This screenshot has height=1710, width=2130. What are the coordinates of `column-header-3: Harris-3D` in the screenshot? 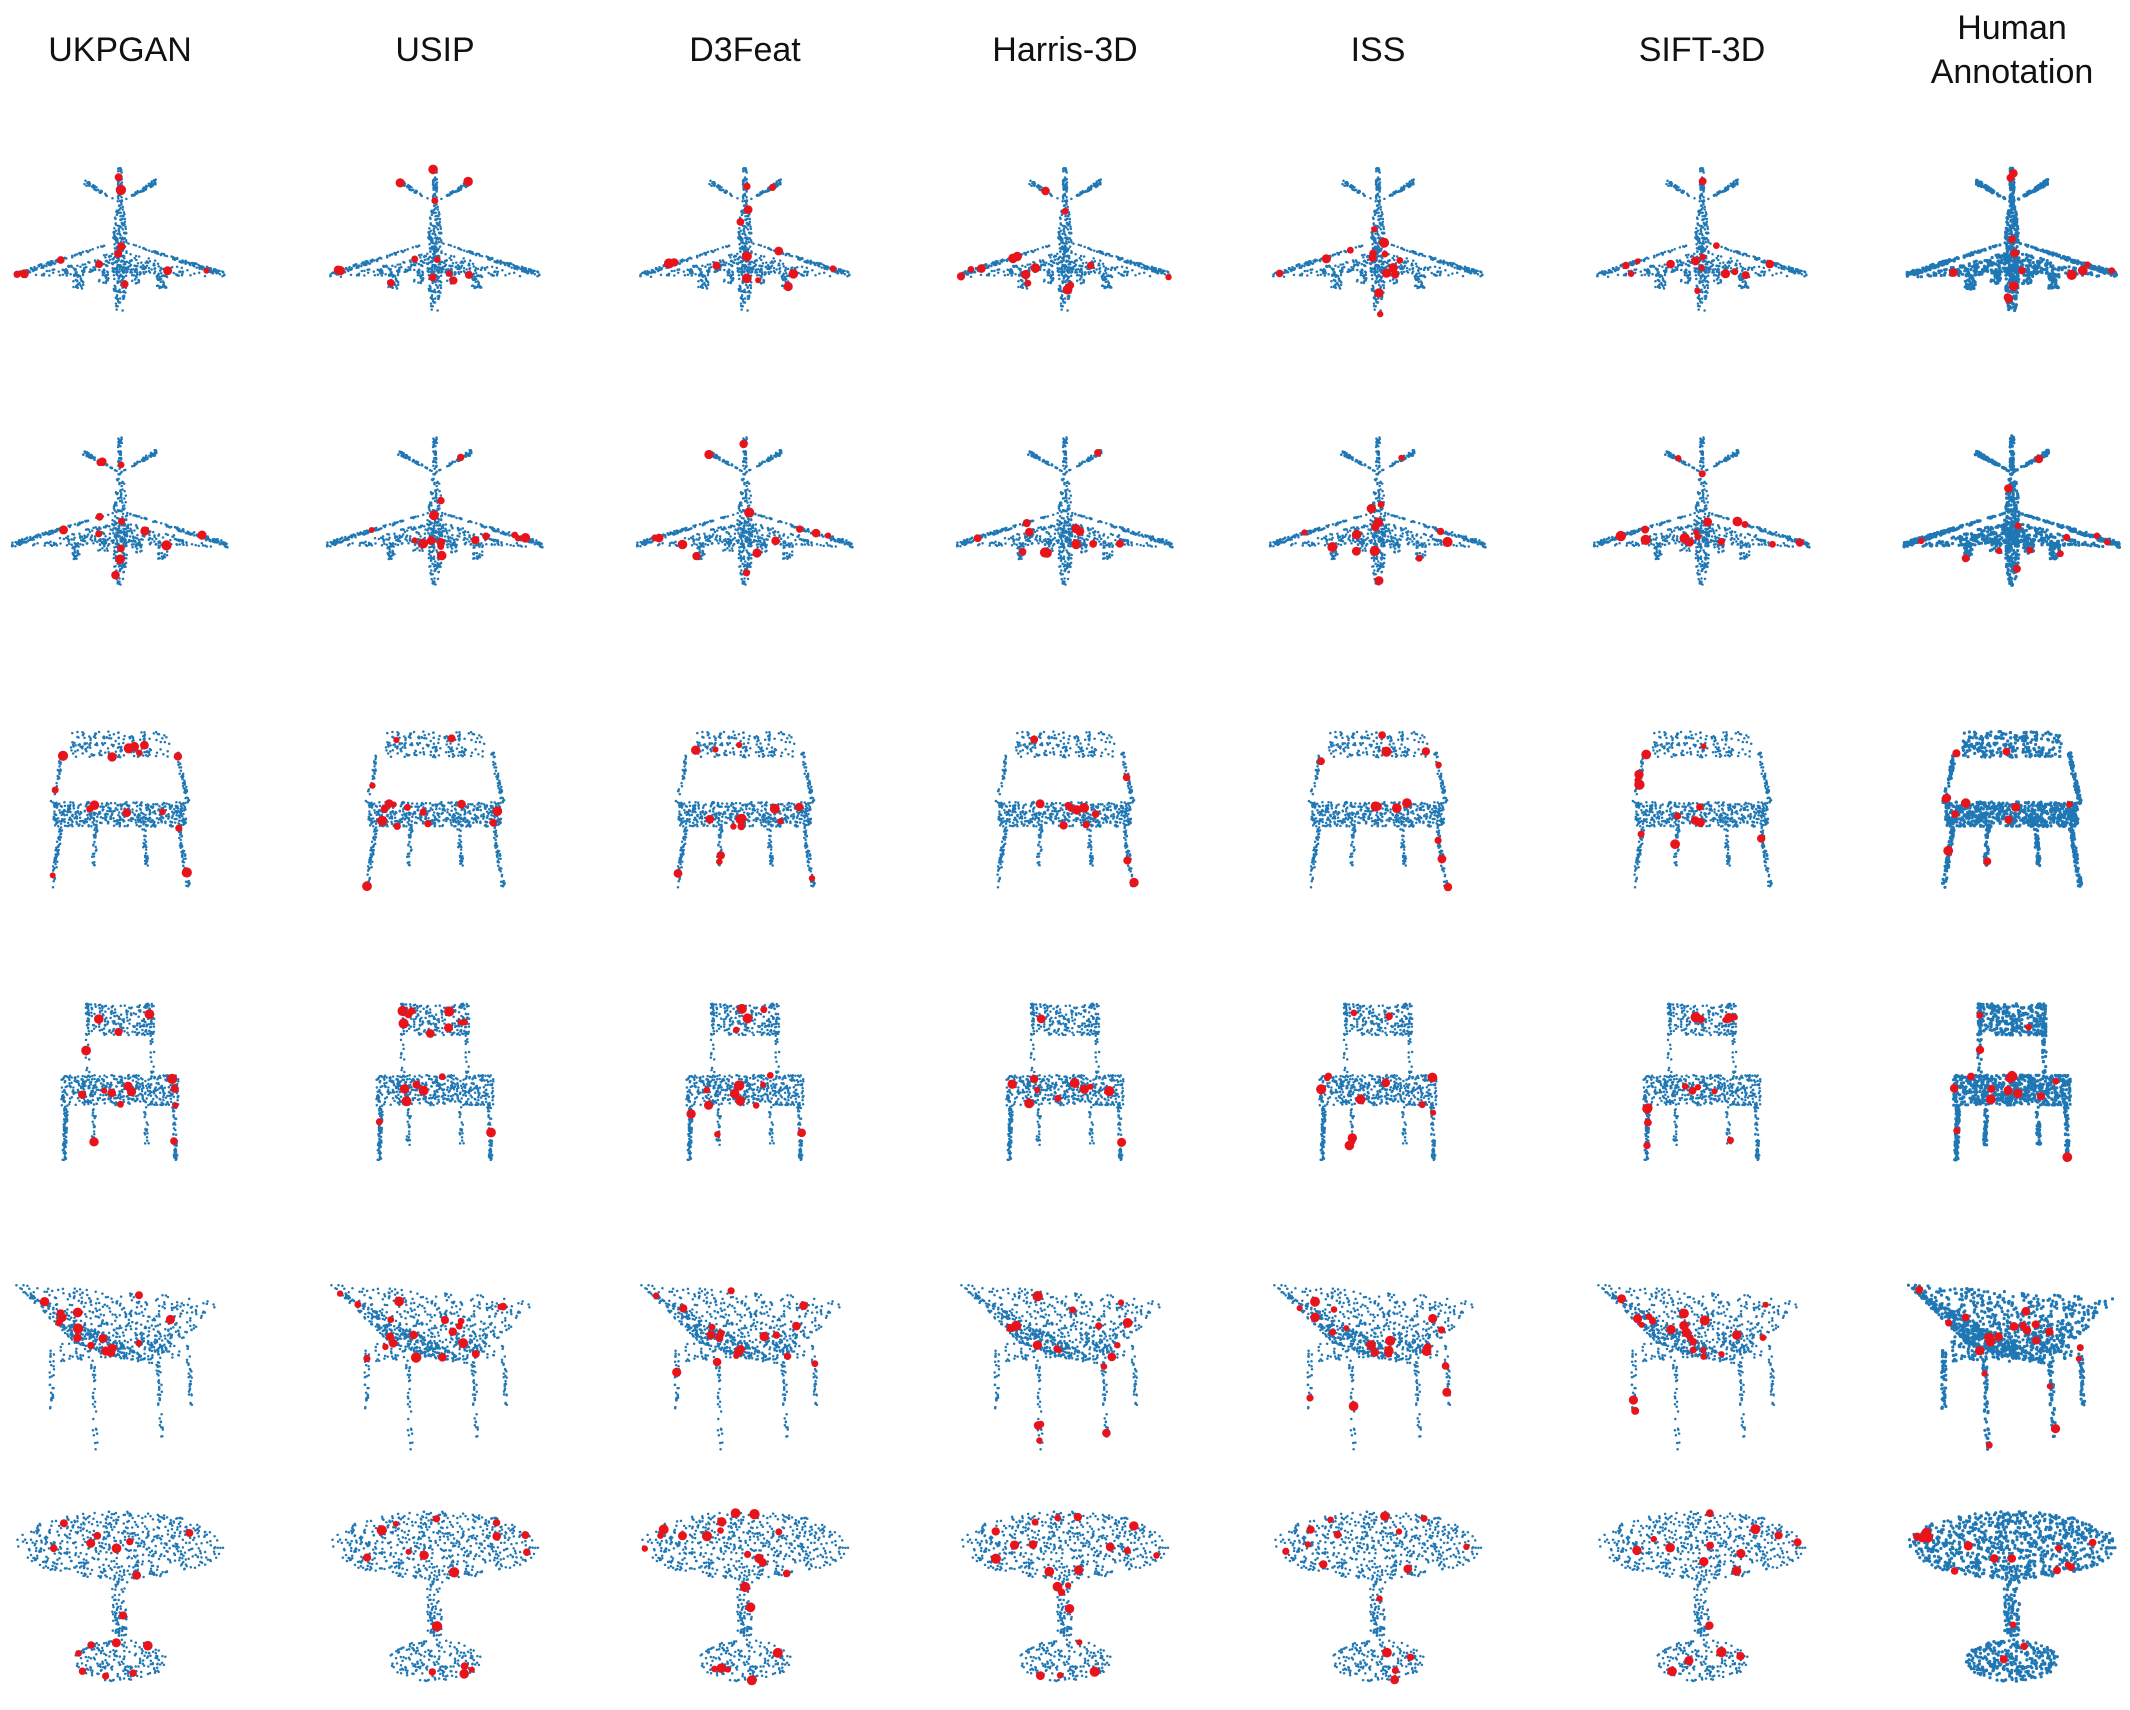 It's located at (1065, 50).